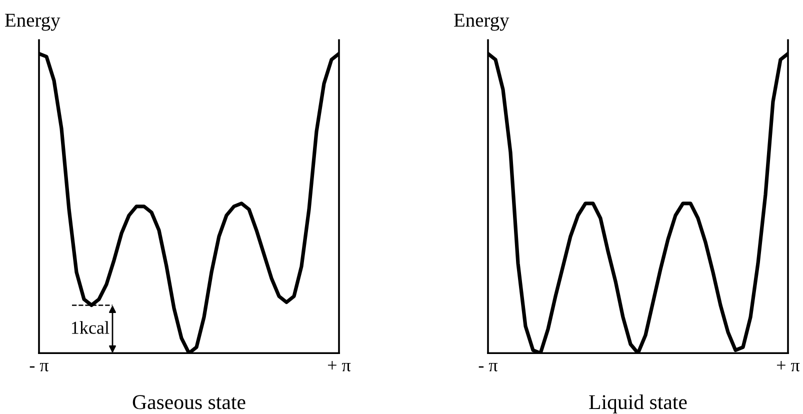 This screenshot has width=803, height=414. I want to click on x-axis-title: Liquid state, so click(638, 404).